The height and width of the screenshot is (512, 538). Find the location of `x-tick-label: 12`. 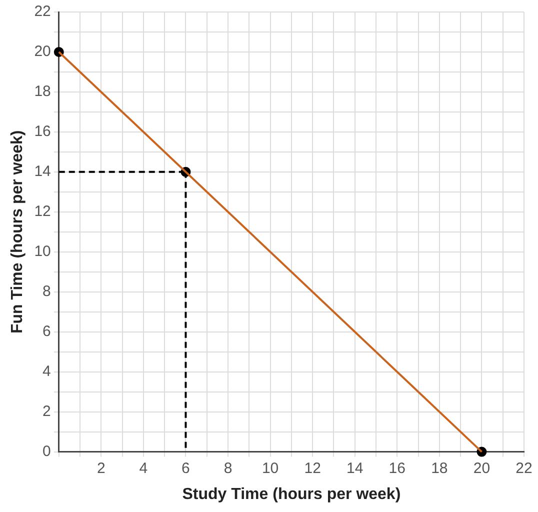

x-tick-label: 12 is located at coordinates (312, 468).